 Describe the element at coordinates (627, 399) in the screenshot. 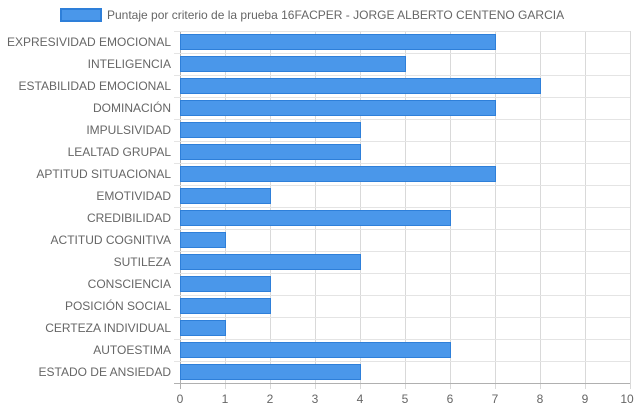

I see `x-tick-label: 10` at that location.